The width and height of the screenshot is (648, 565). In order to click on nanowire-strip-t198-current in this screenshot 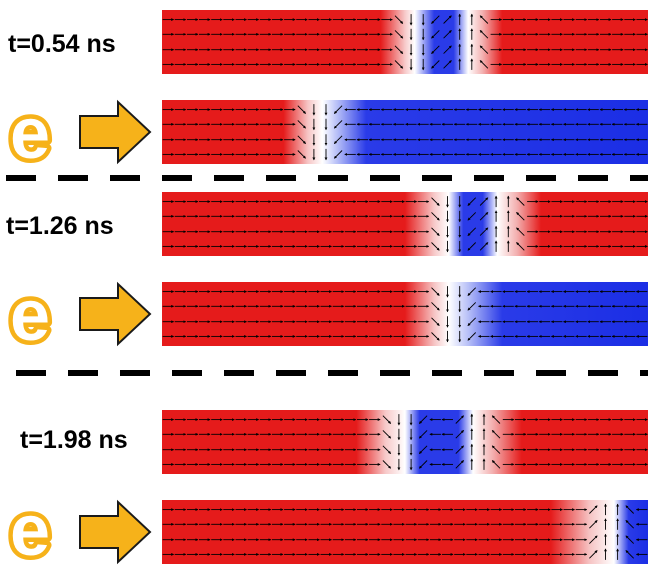, I will do `click(405, 532)`.